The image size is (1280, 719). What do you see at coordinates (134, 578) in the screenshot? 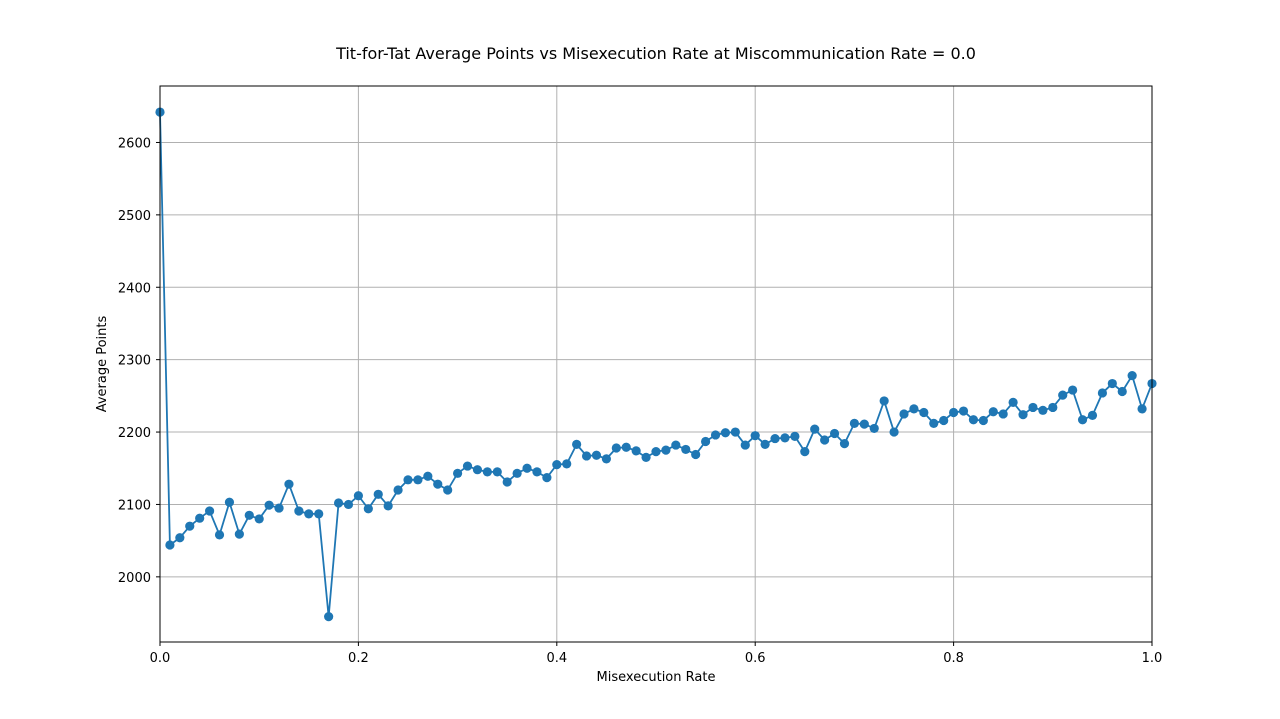
I see `y-tick-label: 2000` at bounding box center [134, 578].